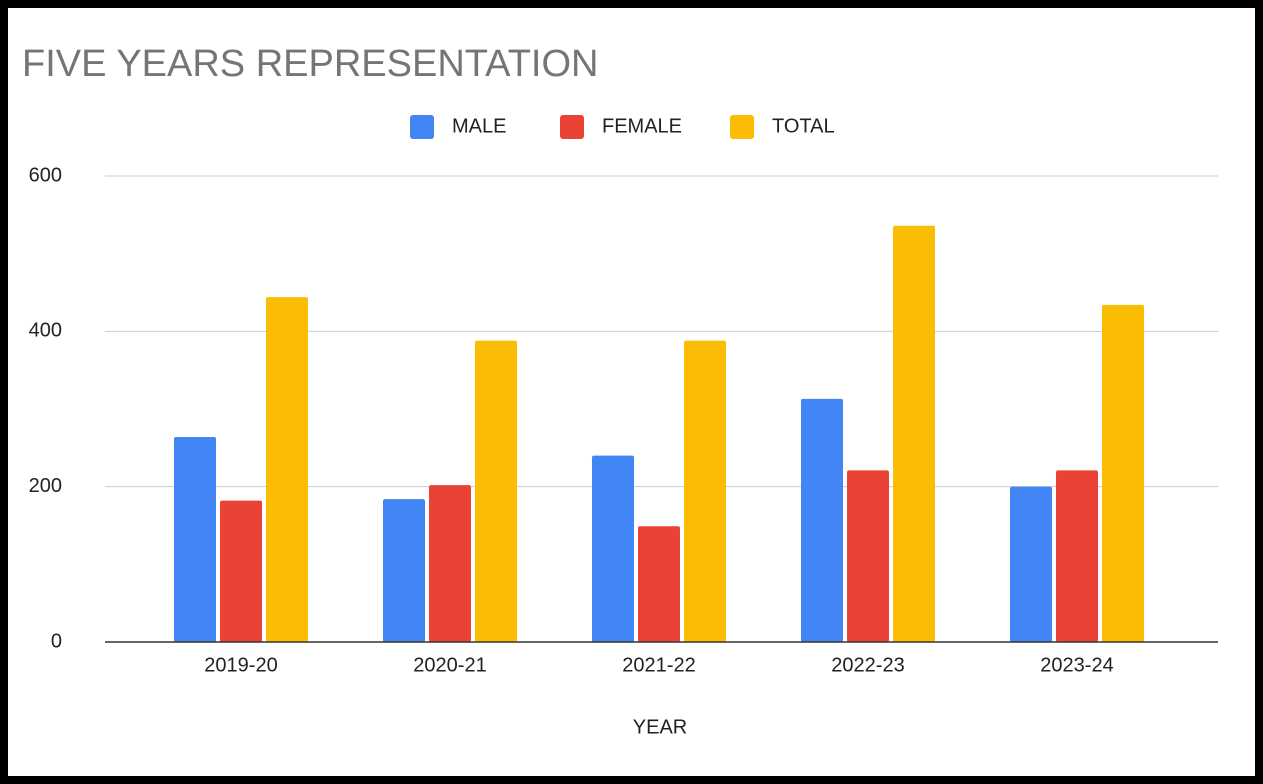 The height and width of the screenshot is (784, 1263). I want to click on legend-label: TOTAL, so click(803, 126).